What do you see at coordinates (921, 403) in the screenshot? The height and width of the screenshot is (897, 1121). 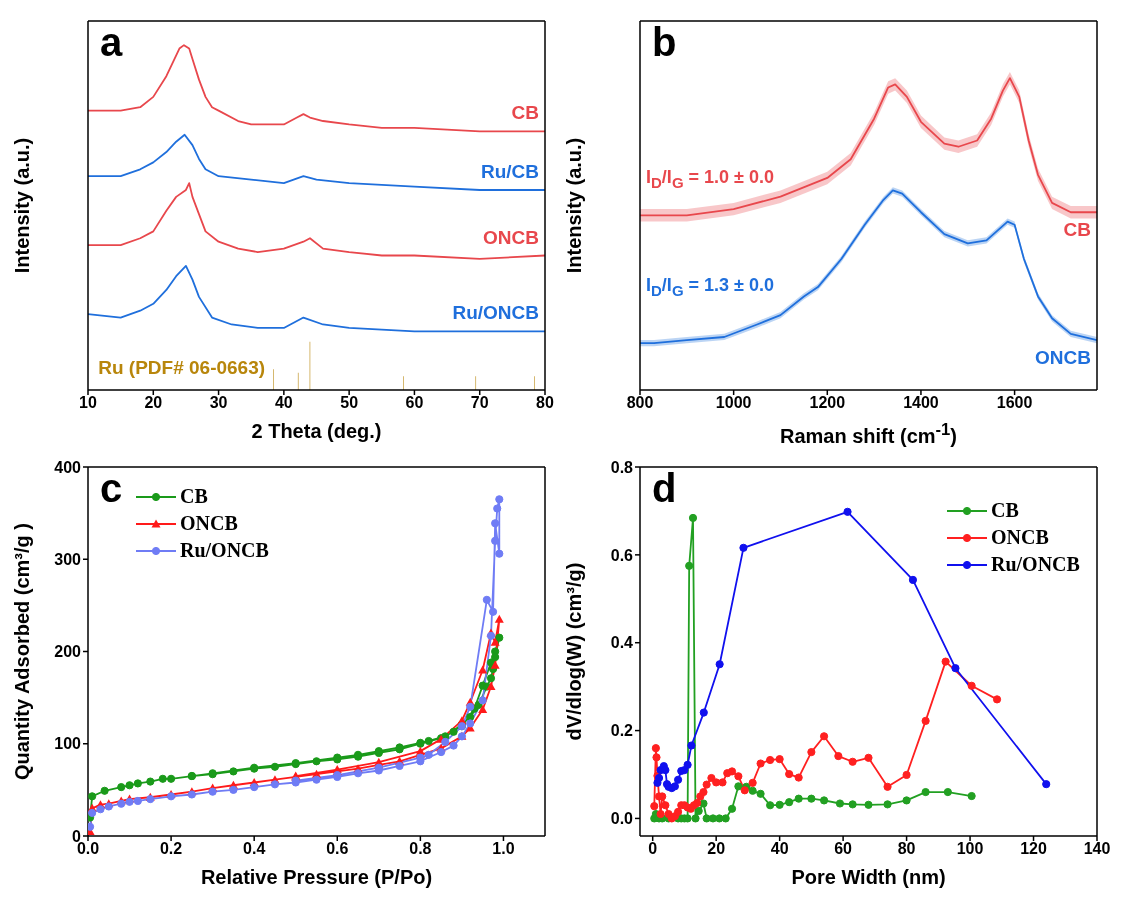 I see `x-tick-label: 1400` at bounding box center [921, 403].